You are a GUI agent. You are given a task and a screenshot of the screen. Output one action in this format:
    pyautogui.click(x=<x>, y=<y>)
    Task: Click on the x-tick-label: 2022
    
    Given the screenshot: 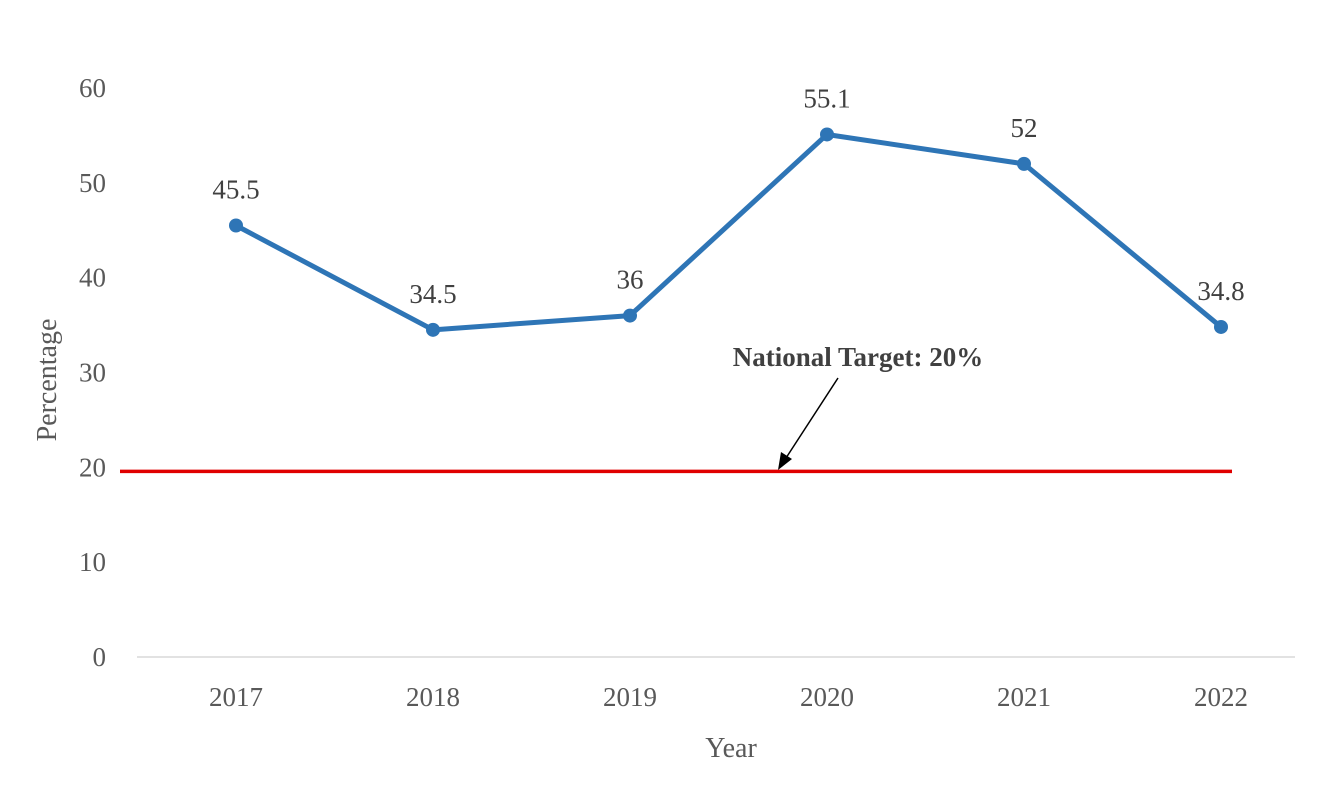 What is the action you would take?
    pyautogui.click(x=1221, y=697)
    